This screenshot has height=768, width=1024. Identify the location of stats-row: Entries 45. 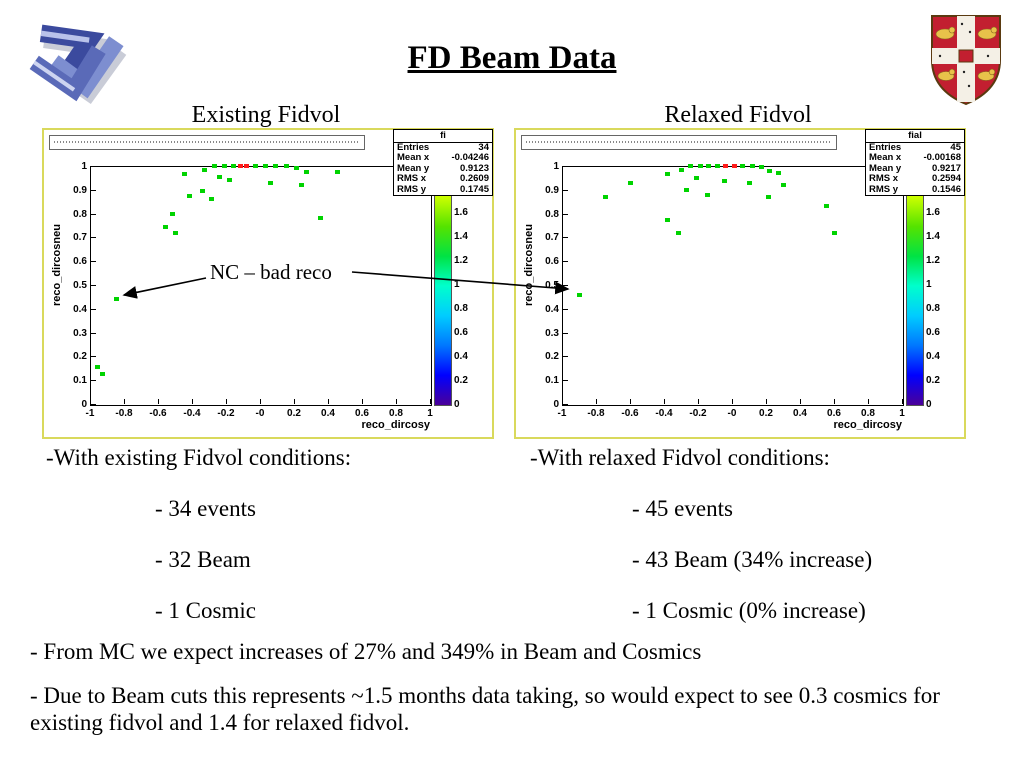
(915, 147).